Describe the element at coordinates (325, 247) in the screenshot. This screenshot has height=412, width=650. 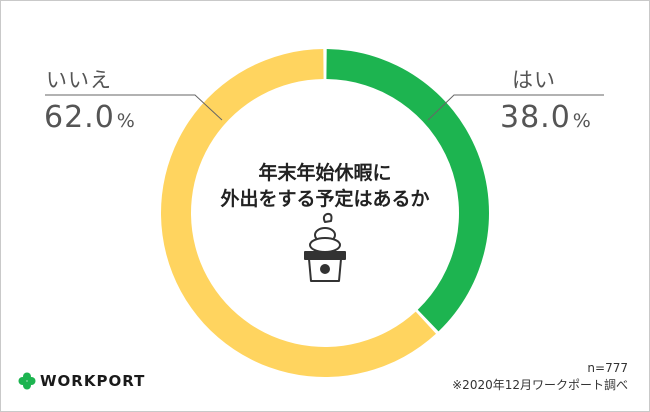
I see `kagami-mochi-icon` at that location.